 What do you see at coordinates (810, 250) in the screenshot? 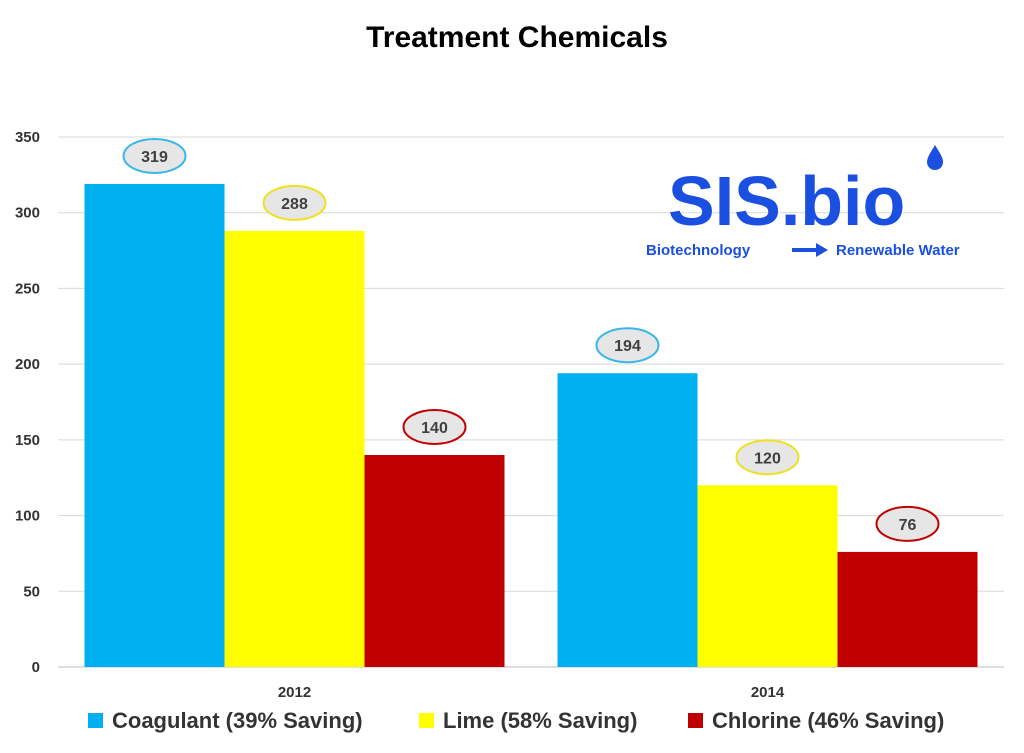
I see `arrow-right-icon` at bounding box center [810, 250].